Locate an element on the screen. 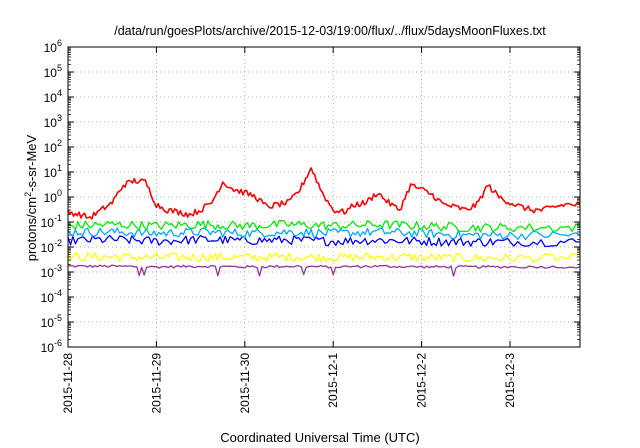  y-tick-exponent: -1 is located at coordinates (58, 218).